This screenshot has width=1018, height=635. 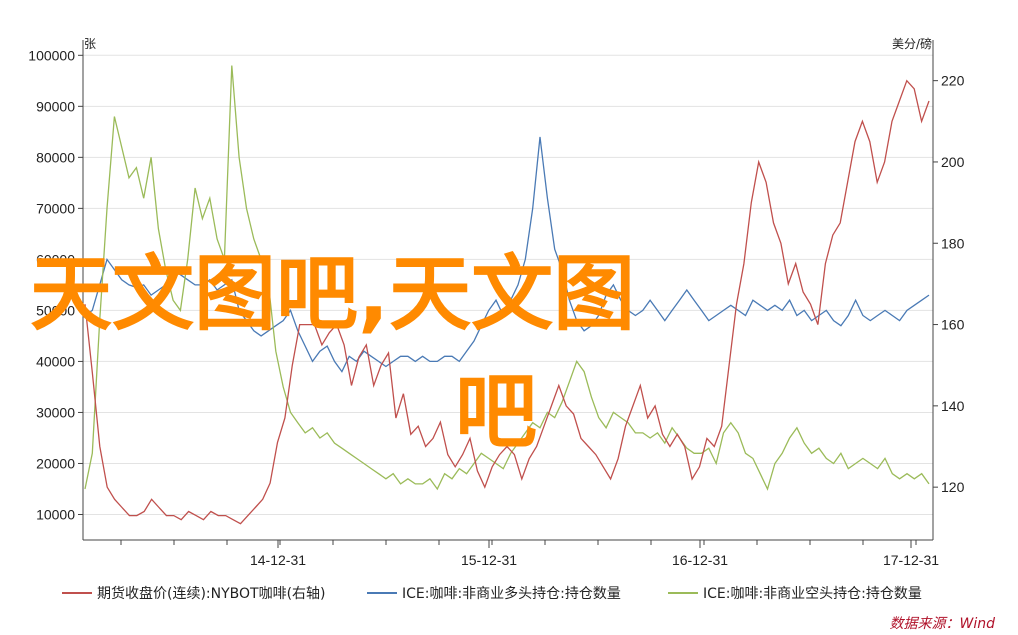 What do you see at coordinates (511, 593) in the screenshot?
I see `legend-label-long: ICE:咖啡:非商业多头持仓:持仓数量` at bounding box center [511, 593].